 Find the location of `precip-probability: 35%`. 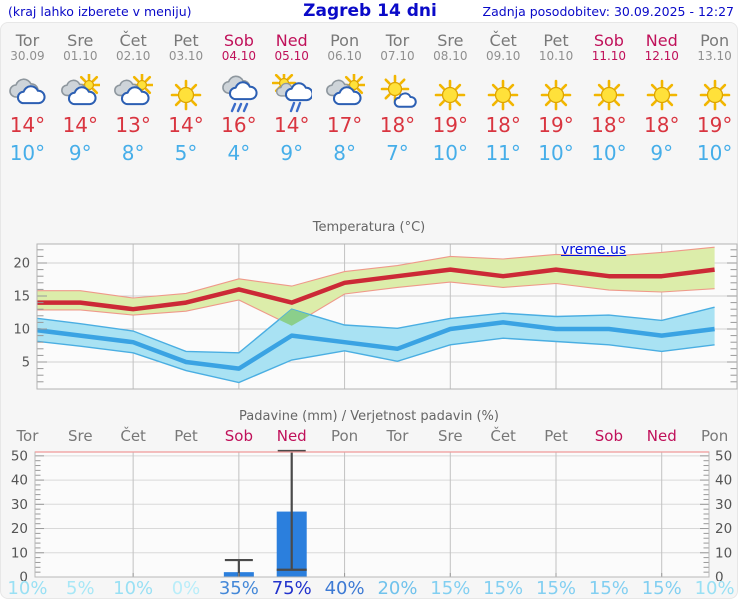

precip-probability: 35% is located at coordinates (238, 588).